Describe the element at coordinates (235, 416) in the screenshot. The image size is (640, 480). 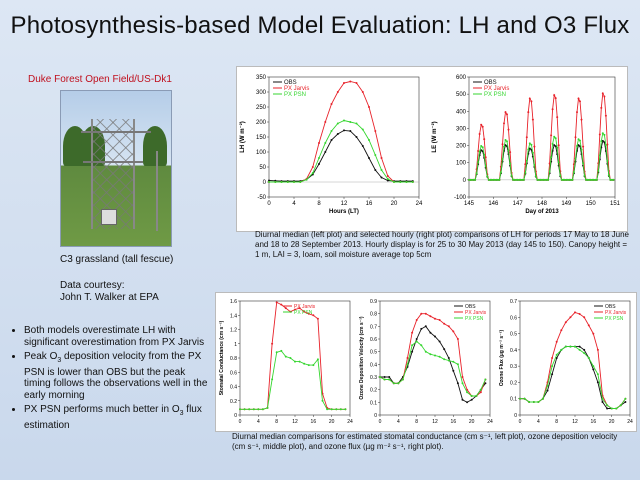
I see `y-tick-label: 0` at that location.